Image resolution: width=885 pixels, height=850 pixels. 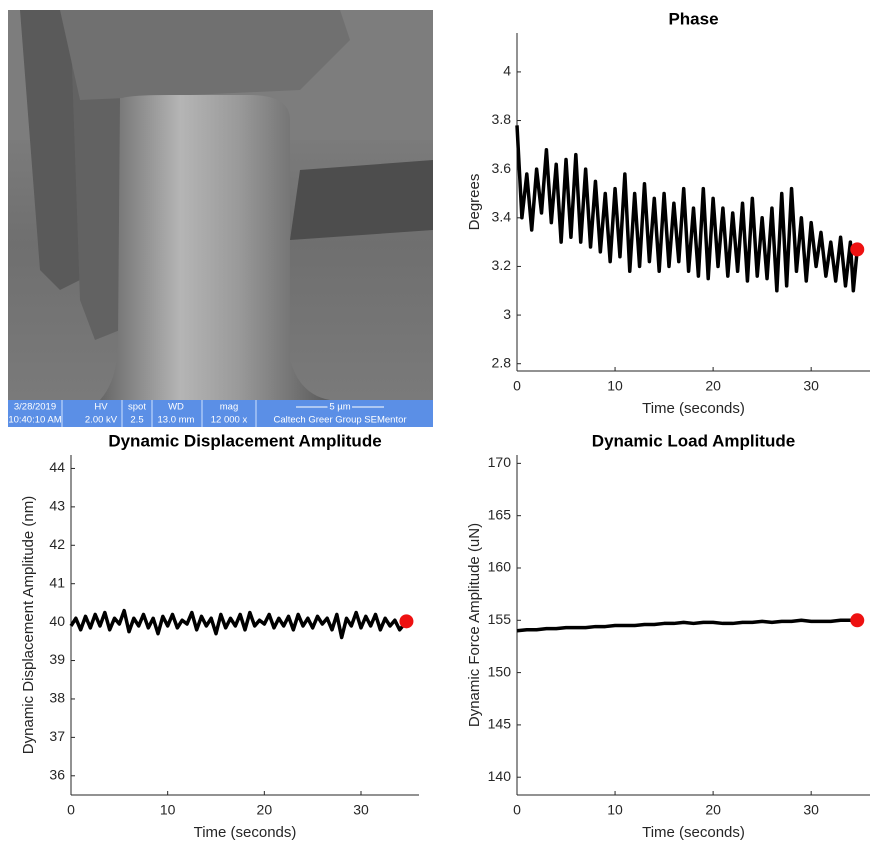 What do you see at coordinates (474, 202) in the screenshot?
I see `y-axis-label: Degrees` at bounding box center [474, 202].